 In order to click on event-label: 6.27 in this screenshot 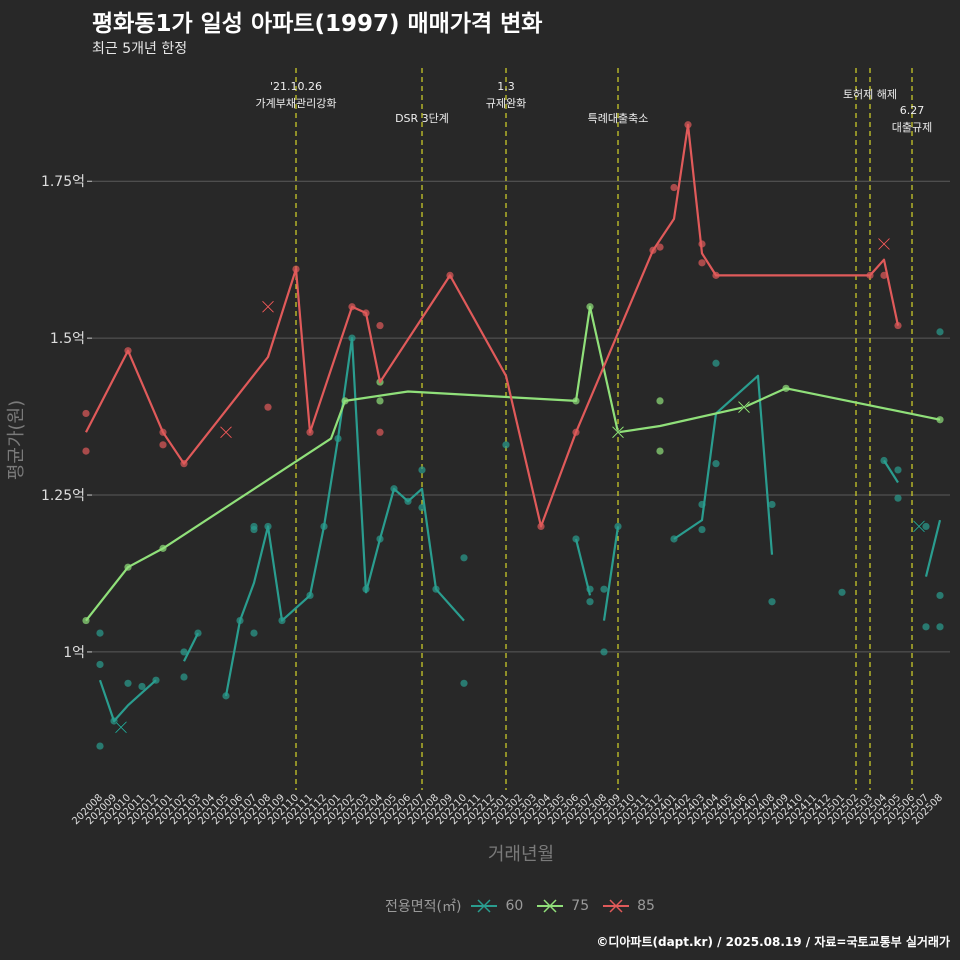, I will do `click(912, 110)`.